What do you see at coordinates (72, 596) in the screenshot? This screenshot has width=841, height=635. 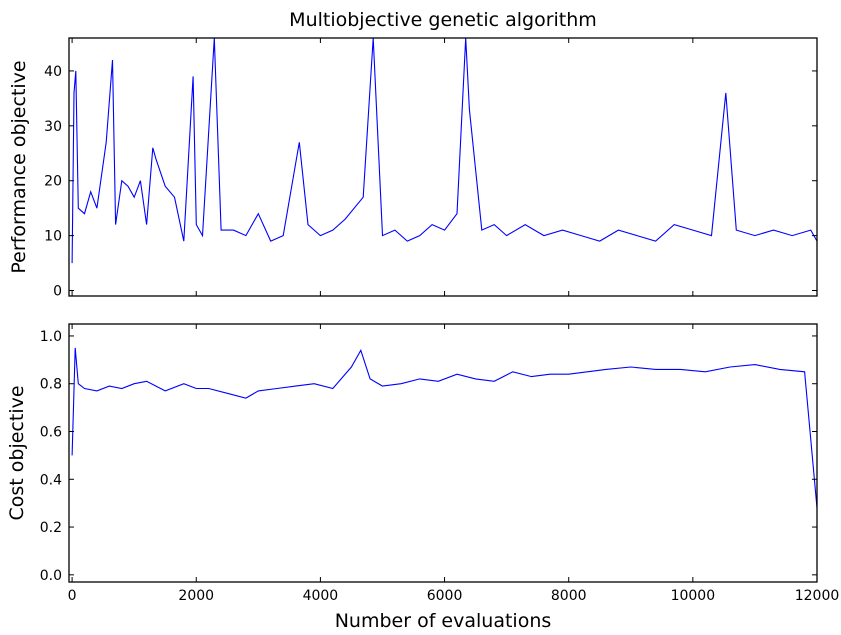 I see `cost-x-tick-label: 0` at bounding box center [72, 596].